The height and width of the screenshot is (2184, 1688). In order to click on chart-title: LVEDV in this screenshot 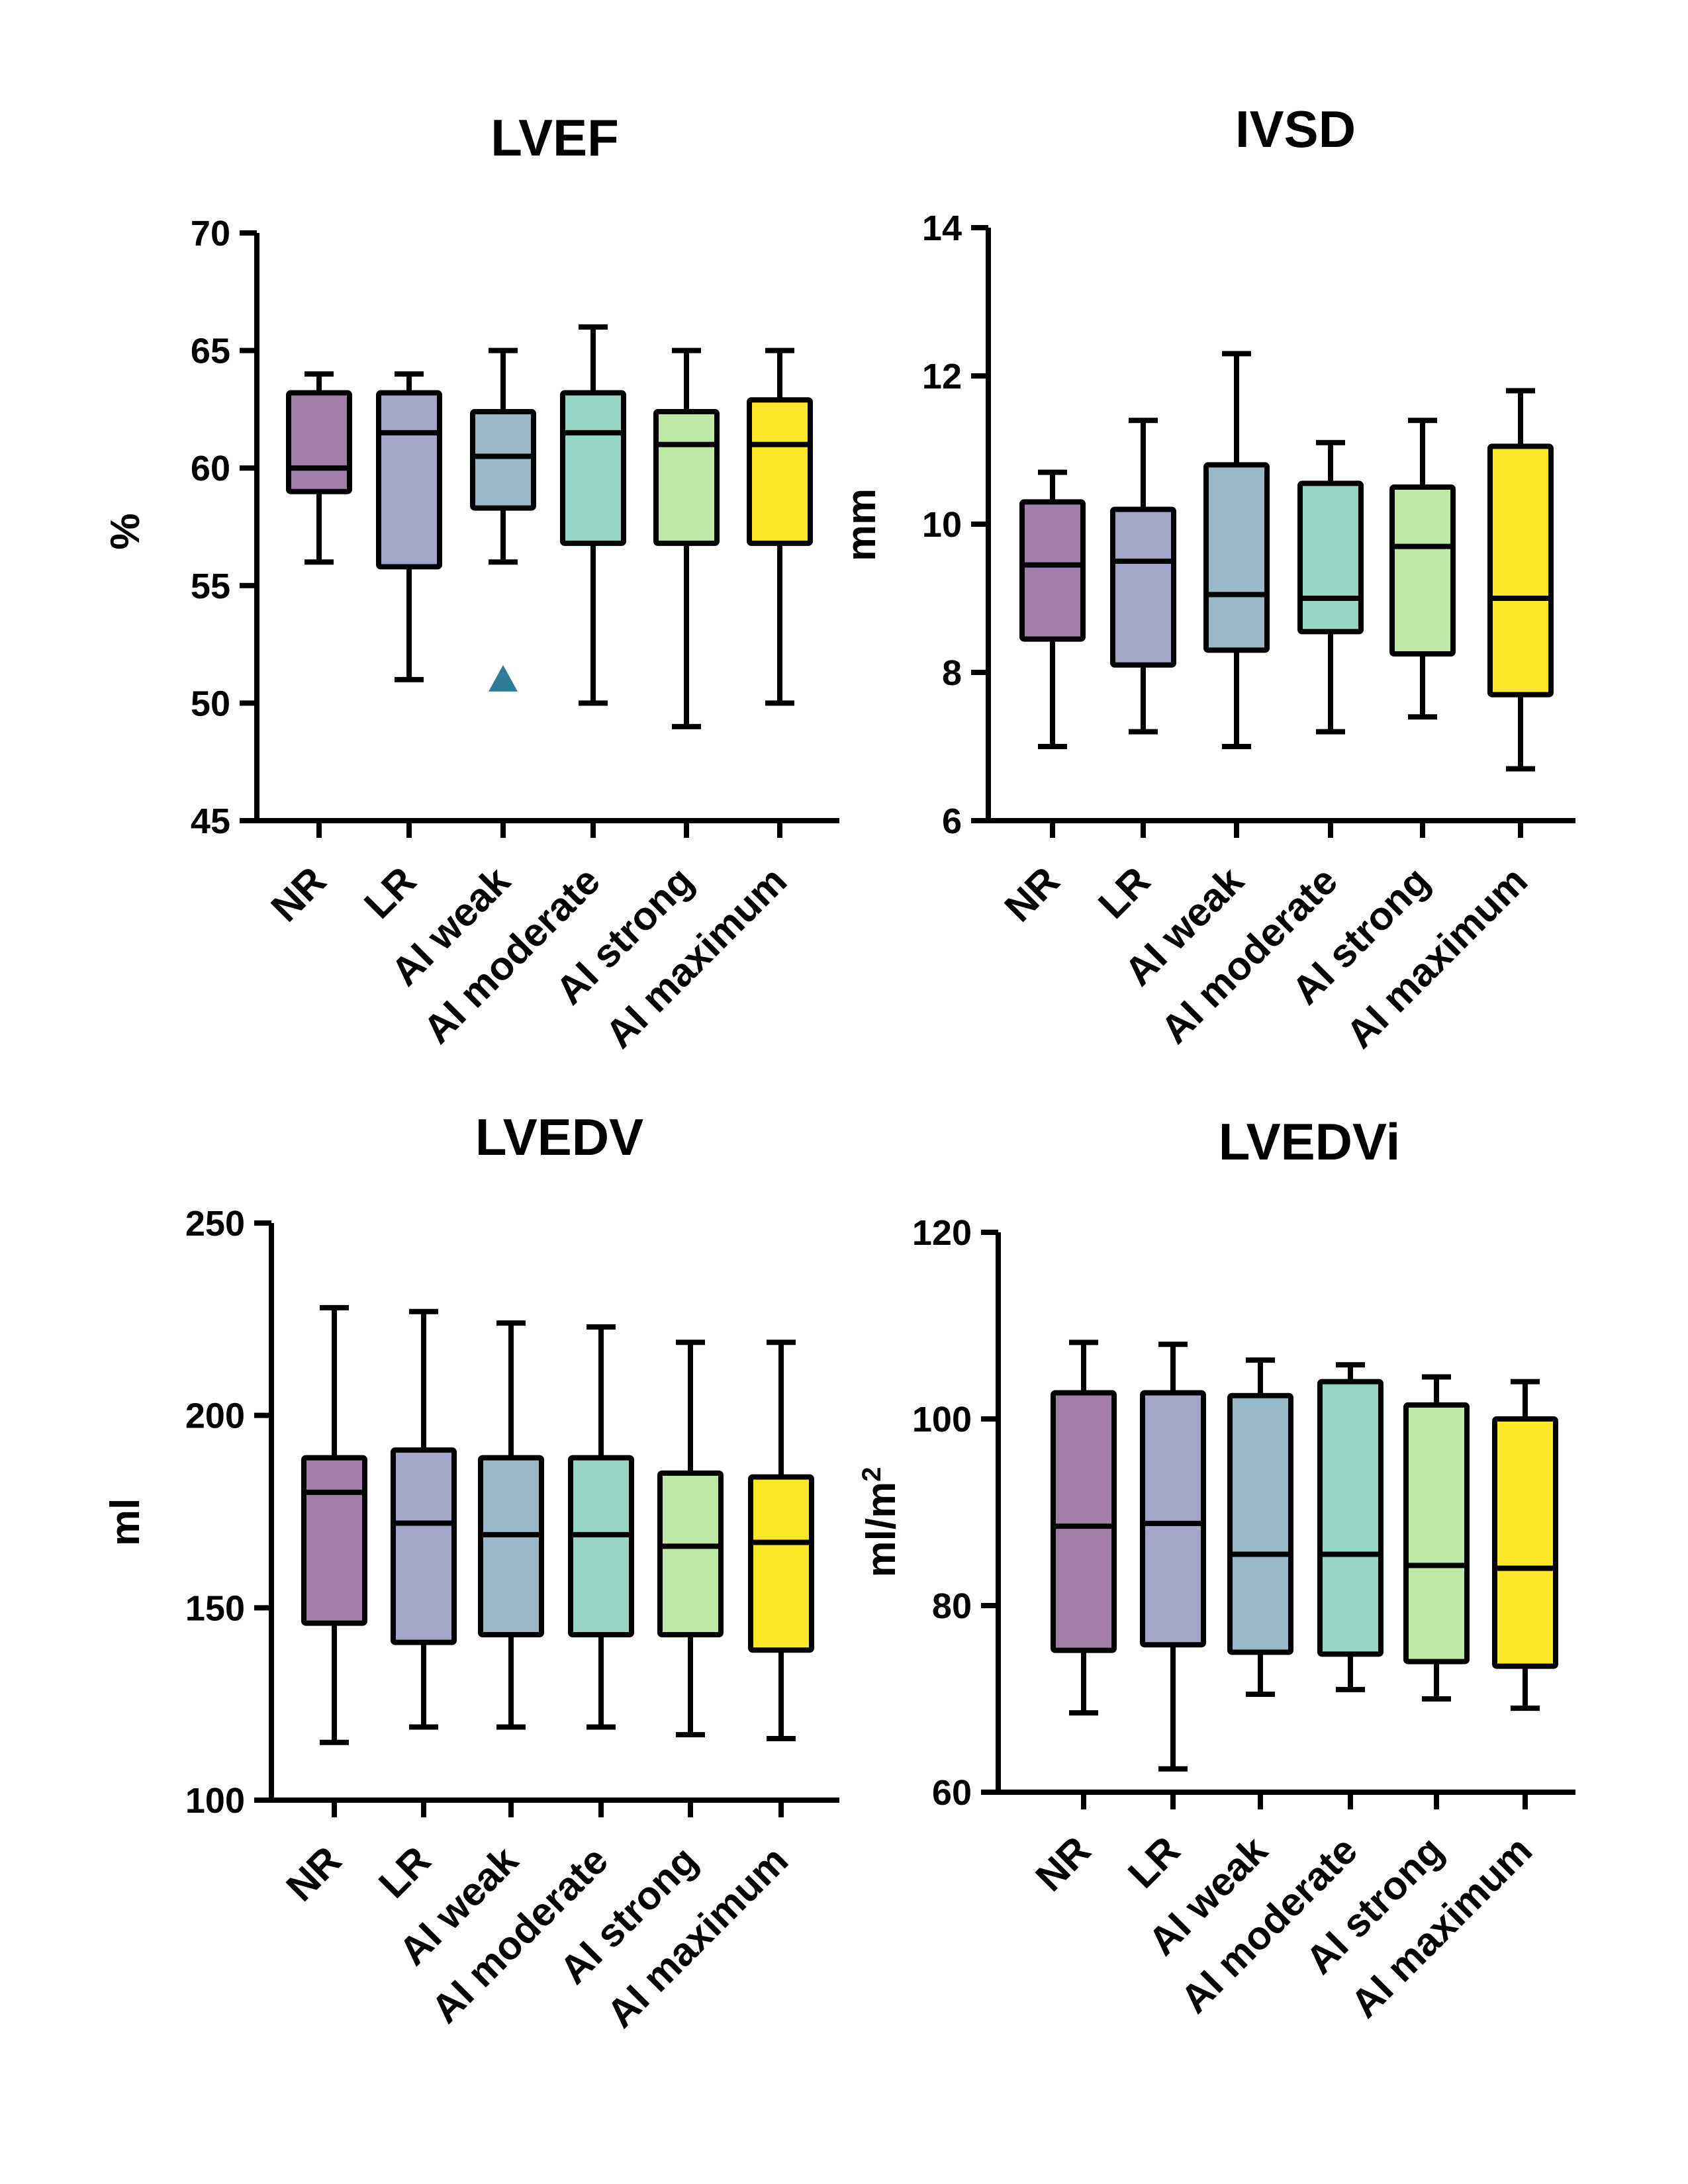, I will do `click(559, 1137)`.